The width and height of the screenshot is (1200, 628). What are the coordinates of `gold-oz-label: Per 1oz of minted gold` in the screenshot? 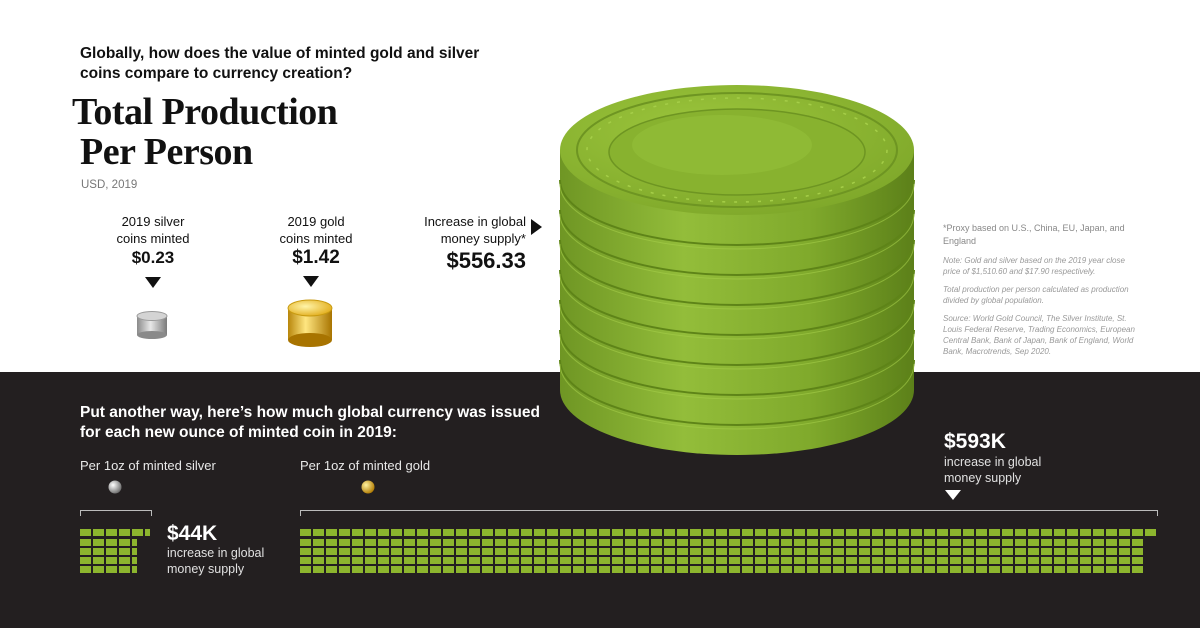 It's located at (365, 465).